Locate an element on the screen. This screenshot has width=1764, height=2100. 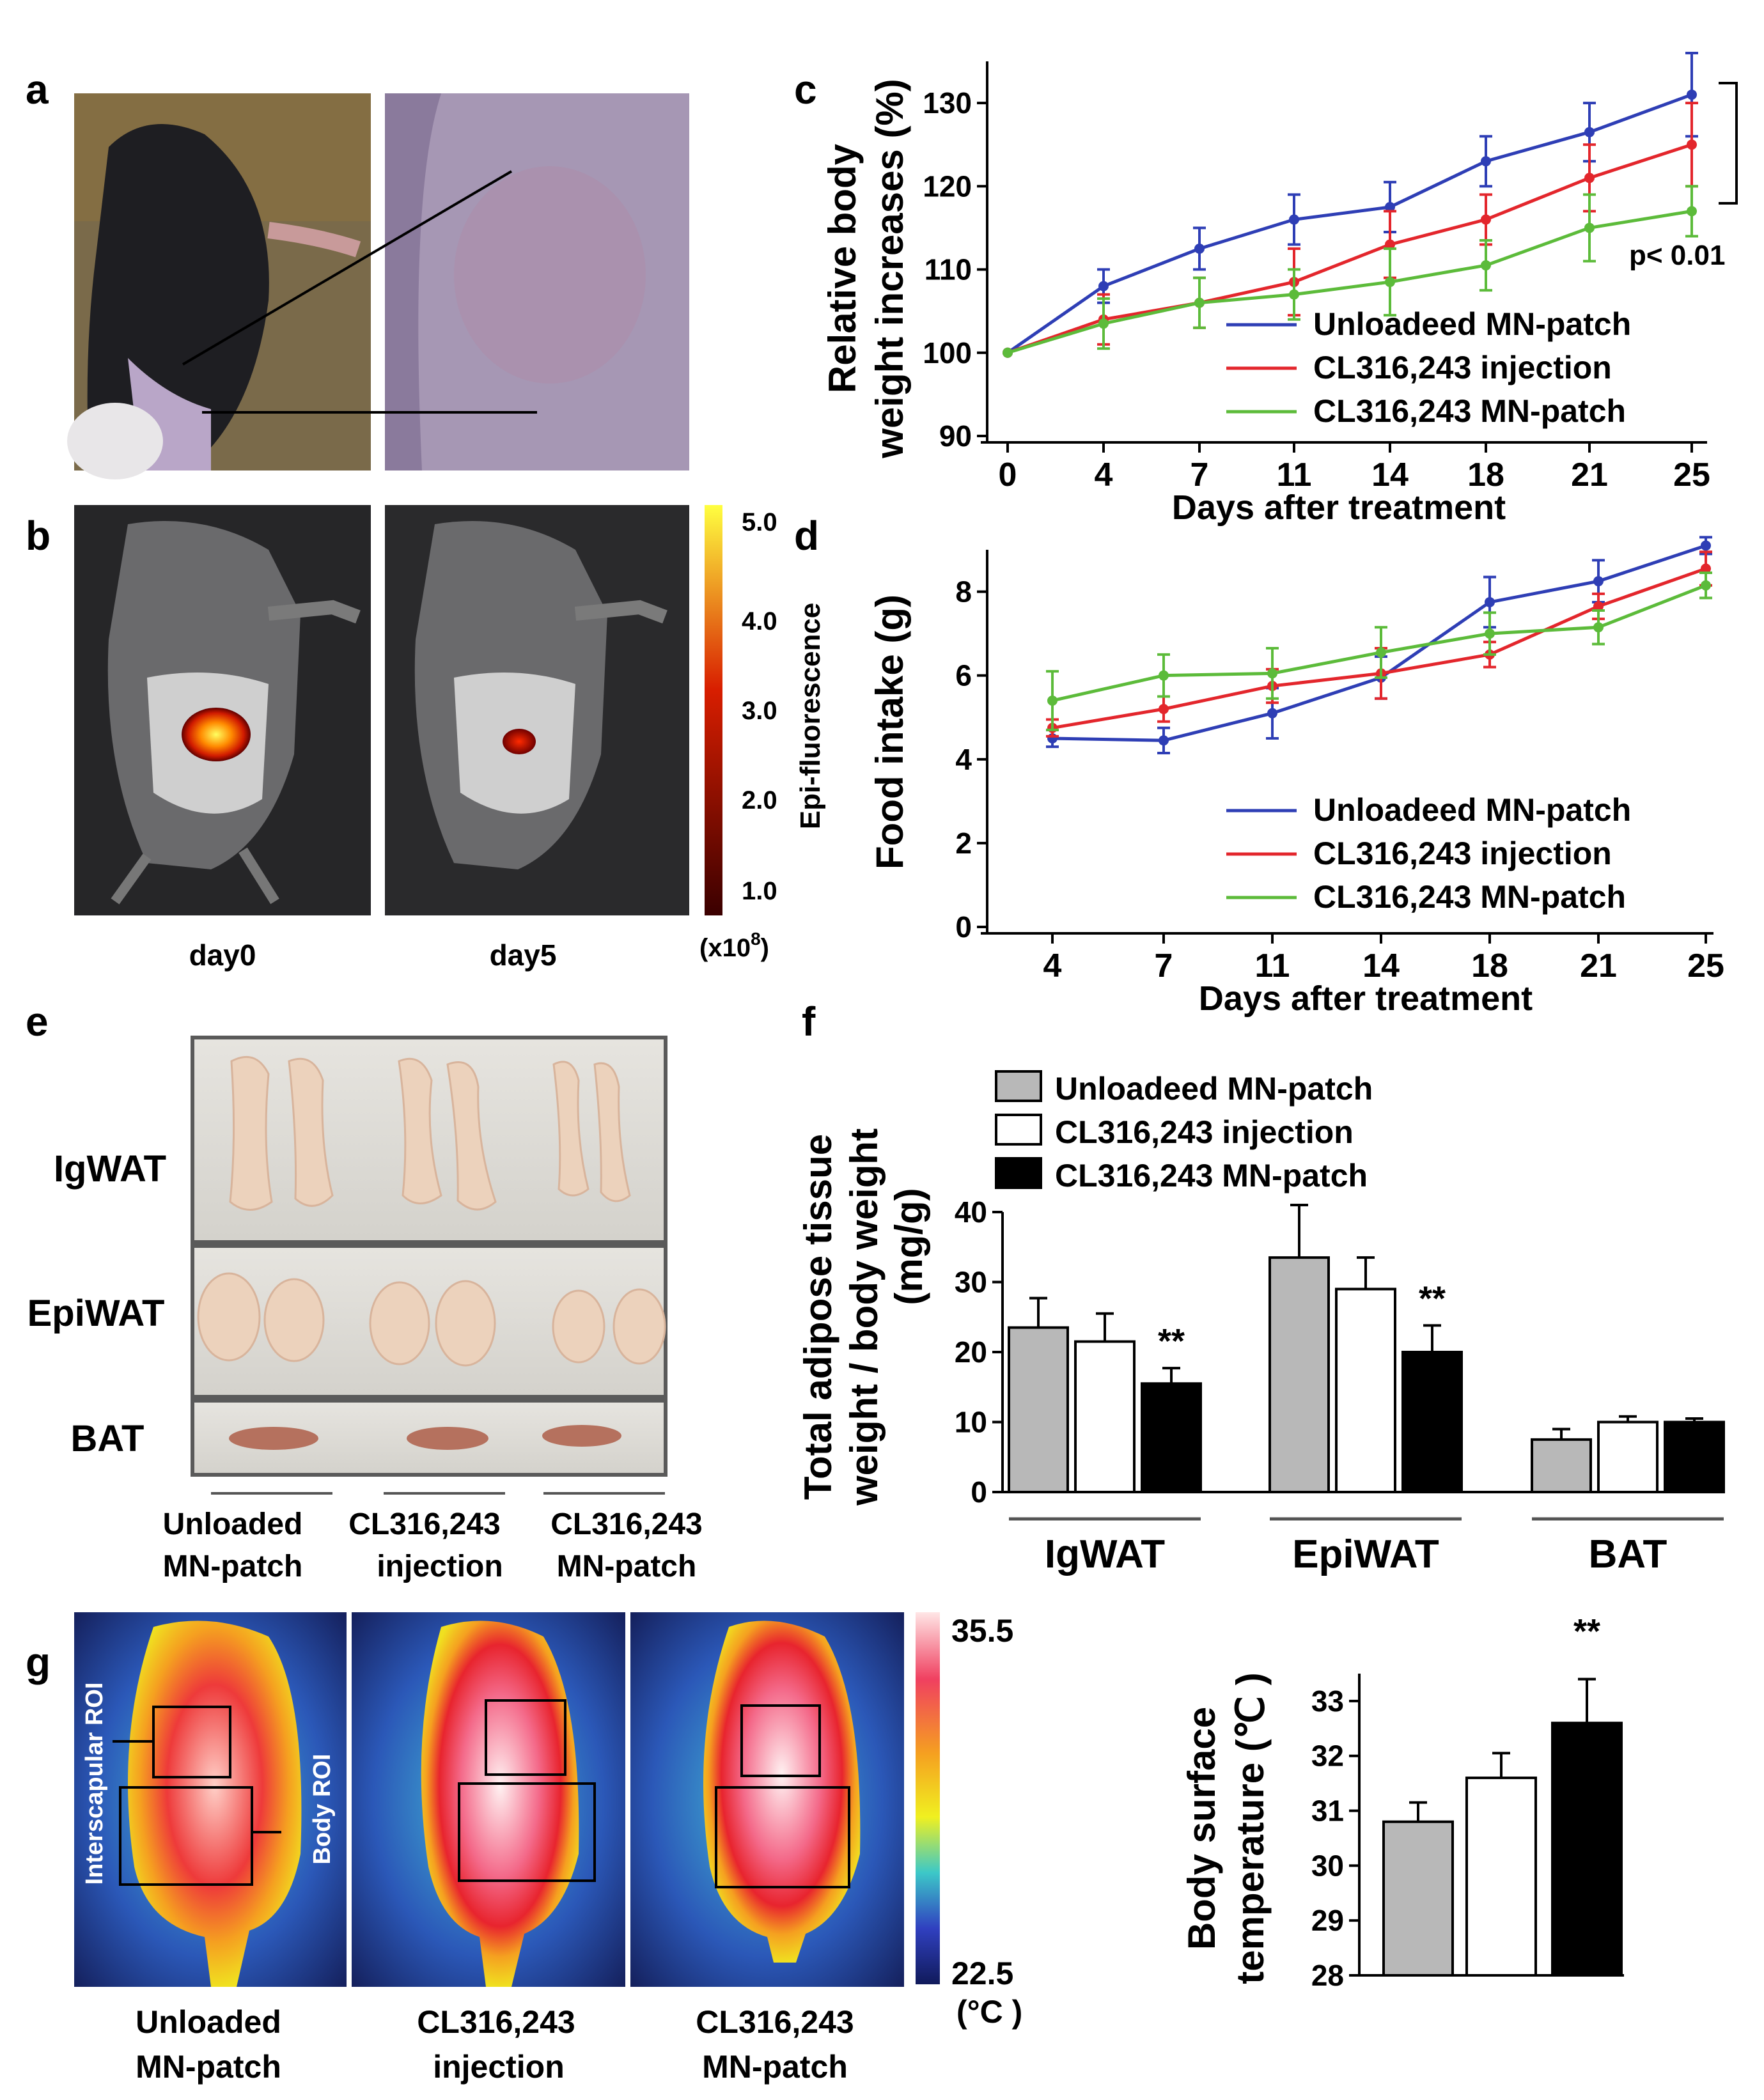
panel-b-image-day0 is located at coordinates (222, 710).